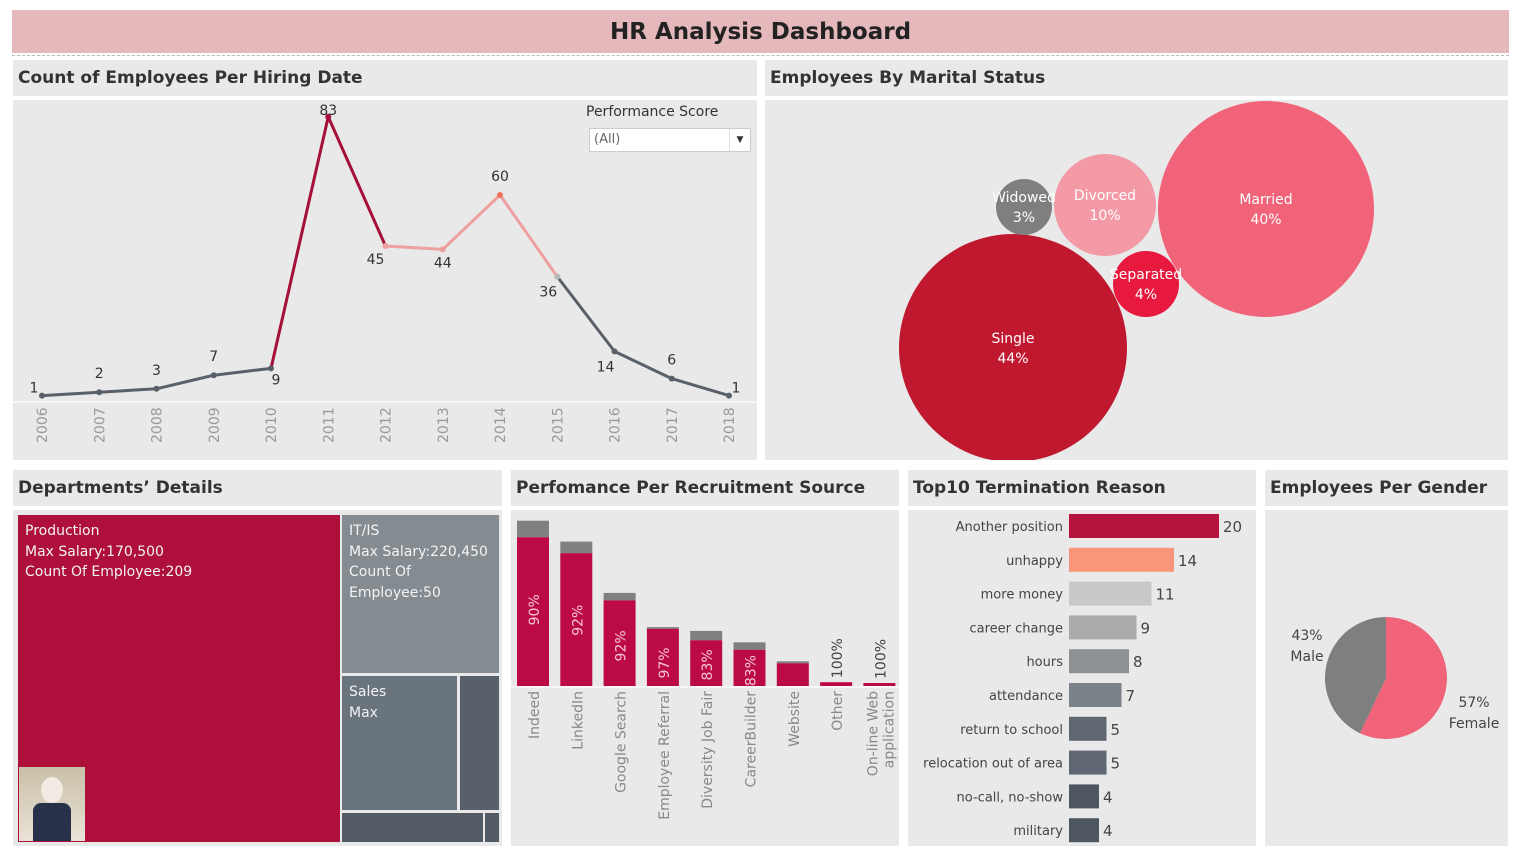 The image size is (1531, 861). I want to click on category-label: career change, so click(1017, 628).